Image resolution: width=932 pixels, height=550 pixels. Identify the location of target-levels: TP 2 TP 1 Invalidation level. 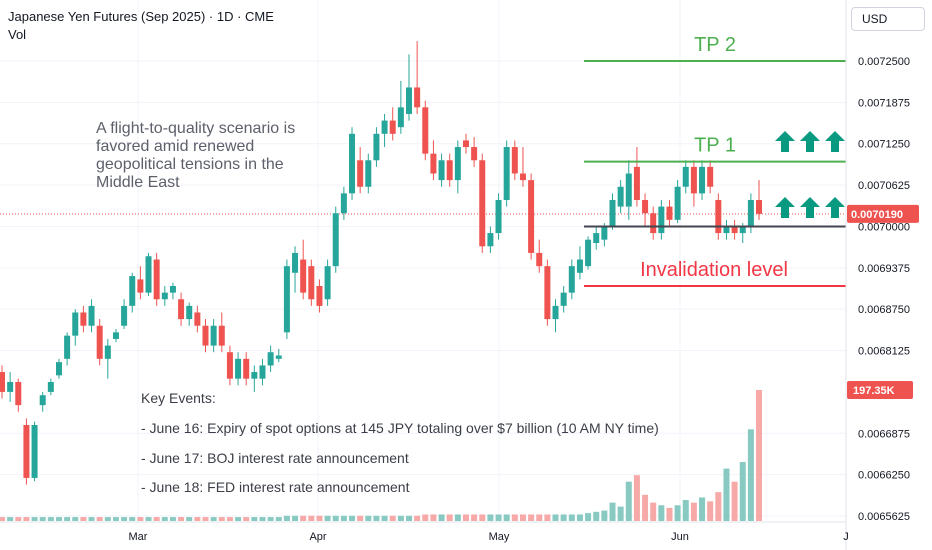
(715, 161).